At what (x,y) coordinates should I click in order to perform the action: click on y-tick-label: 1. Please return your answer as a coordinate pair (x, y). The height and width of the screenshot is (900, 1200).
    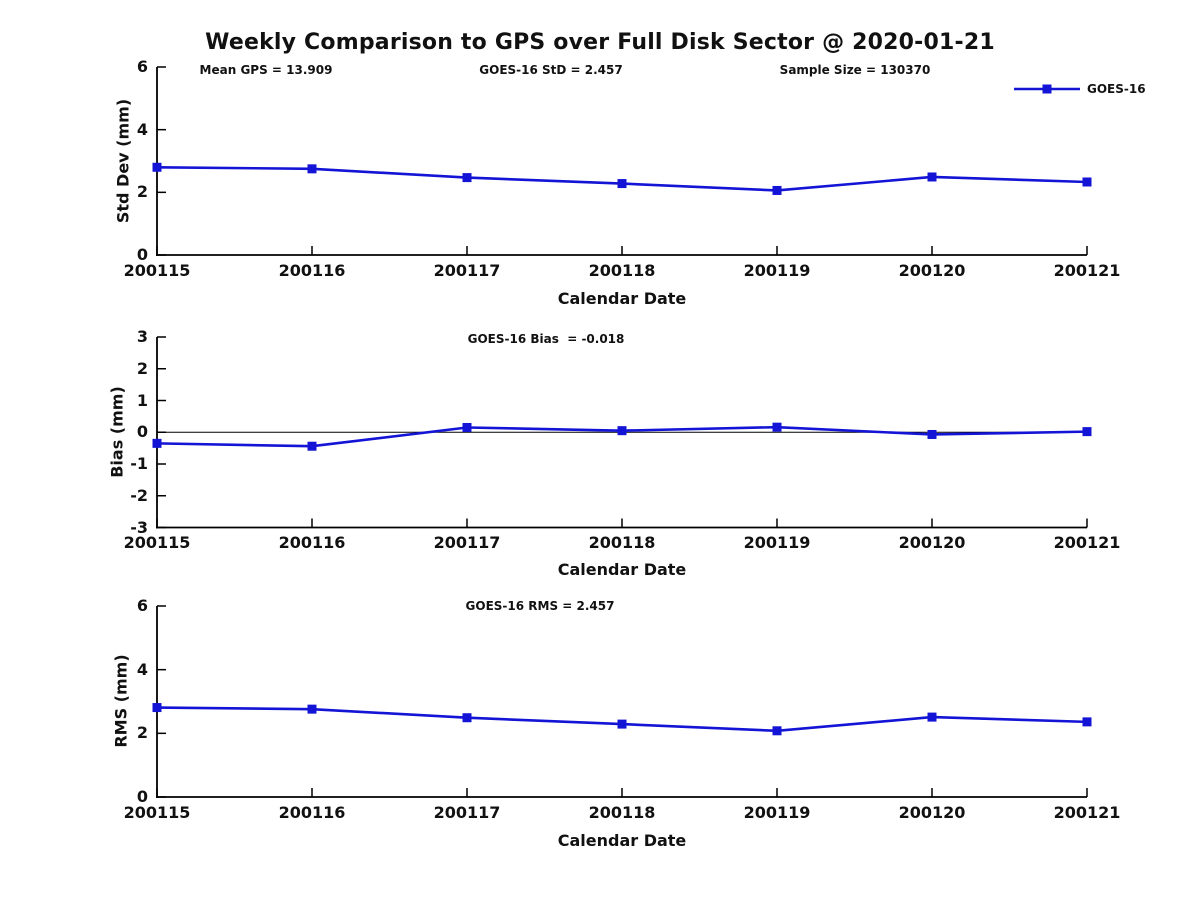
    Looking at the image, I should click on (142, 400).